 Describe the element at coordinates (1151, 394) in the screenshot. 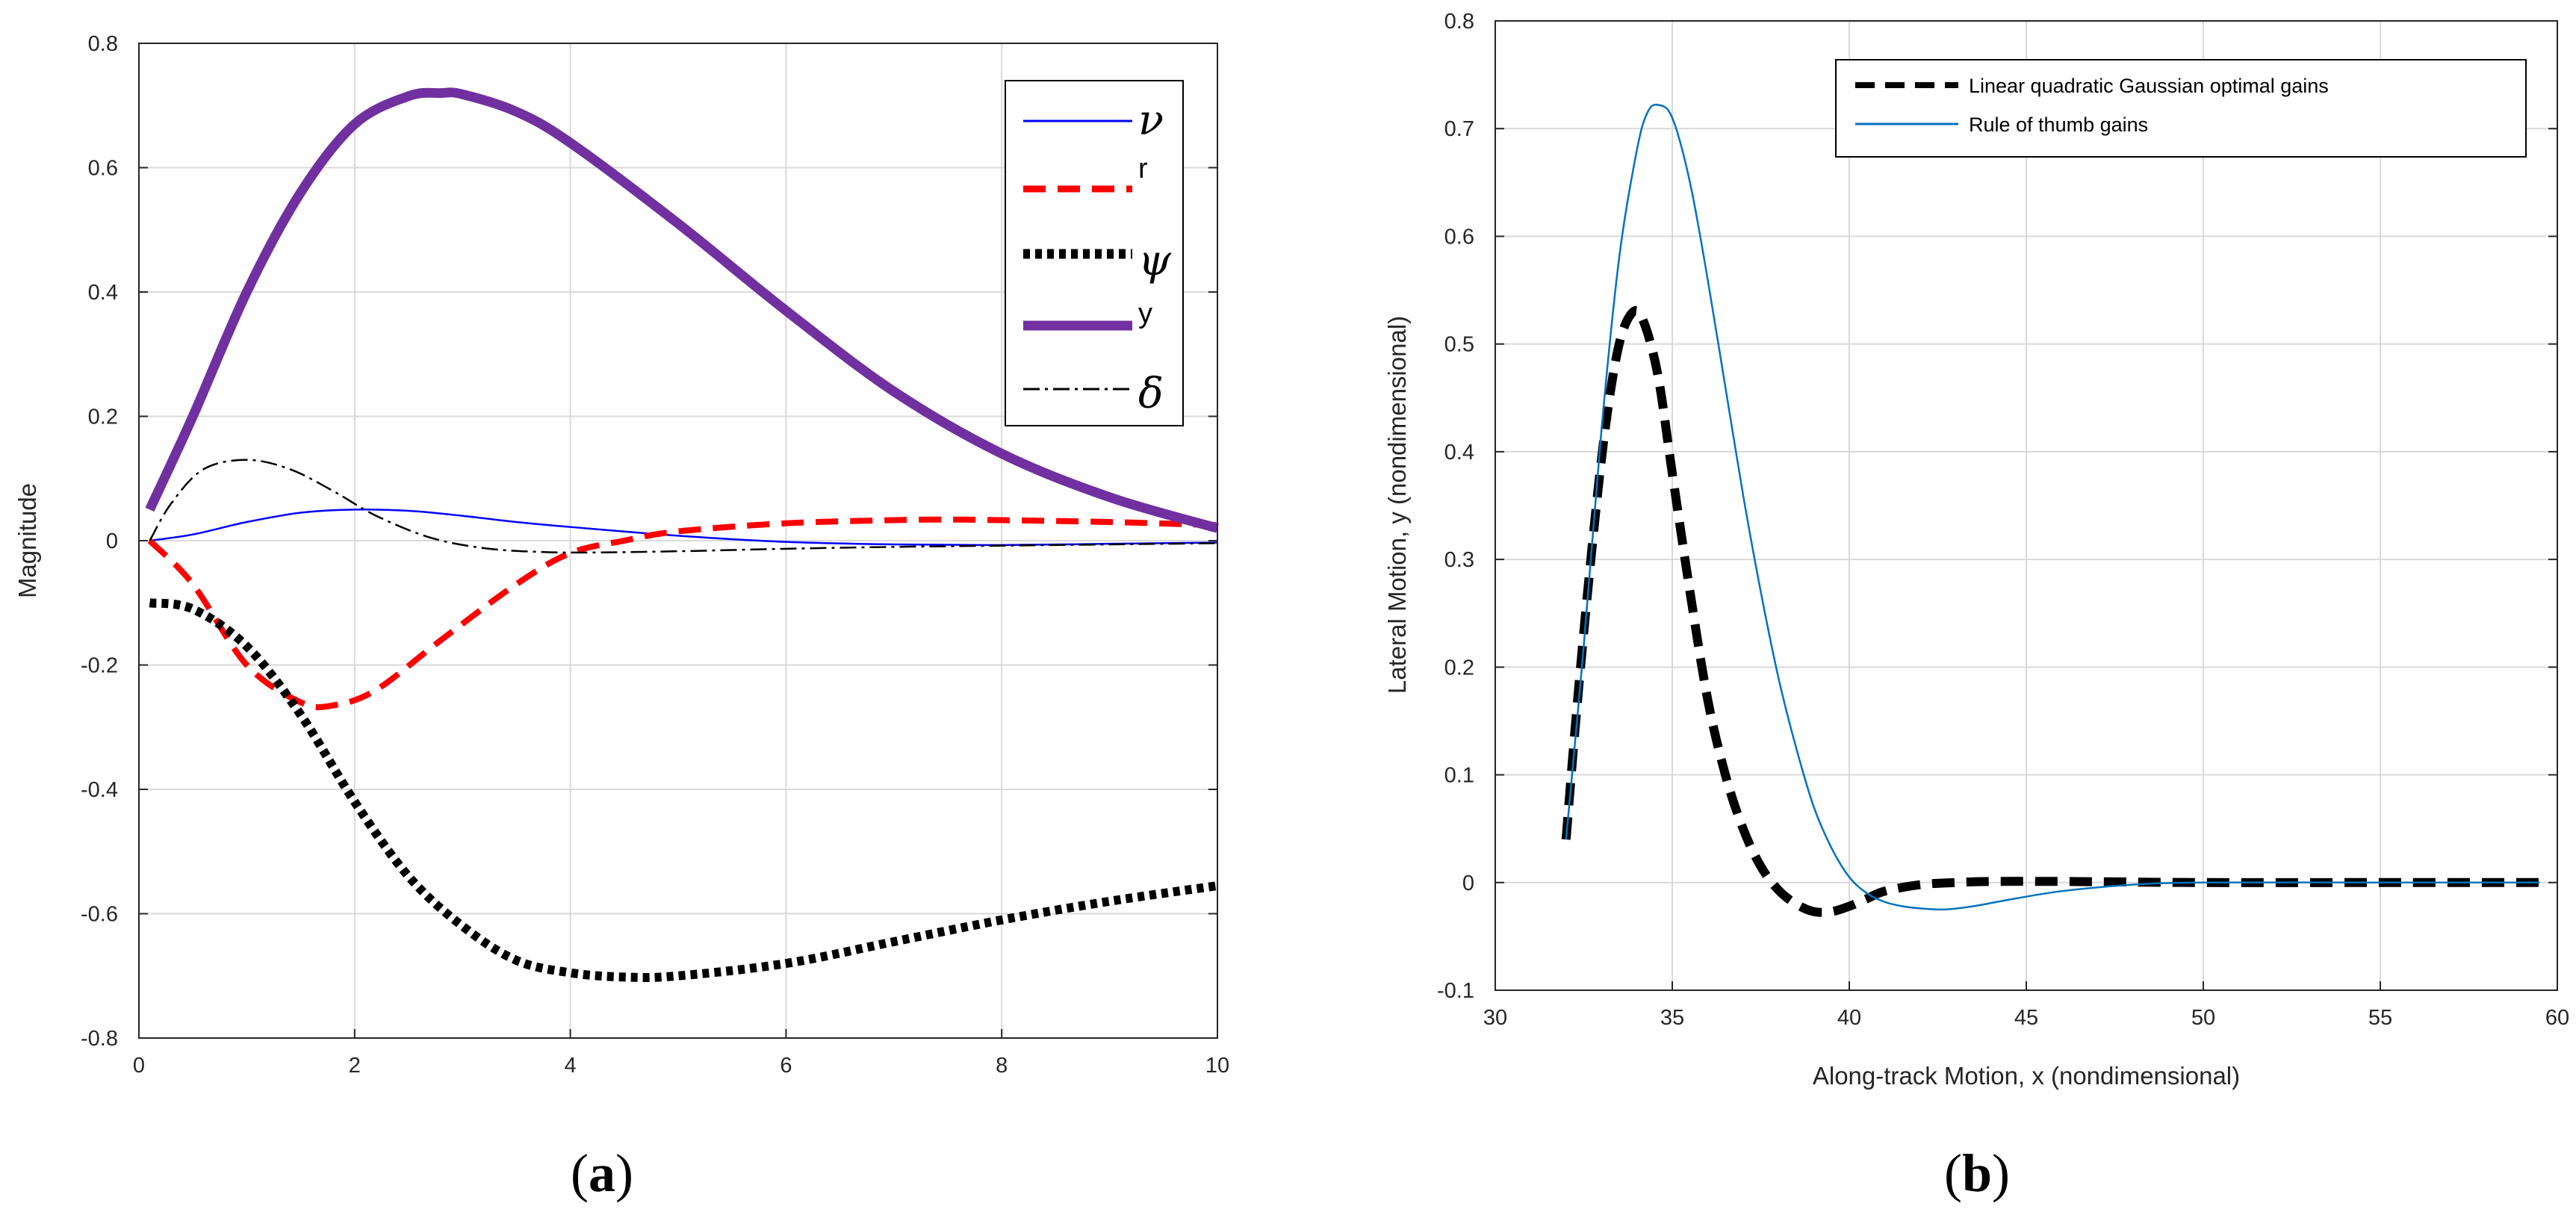

I see `legend-label-delta: δ` at that location.